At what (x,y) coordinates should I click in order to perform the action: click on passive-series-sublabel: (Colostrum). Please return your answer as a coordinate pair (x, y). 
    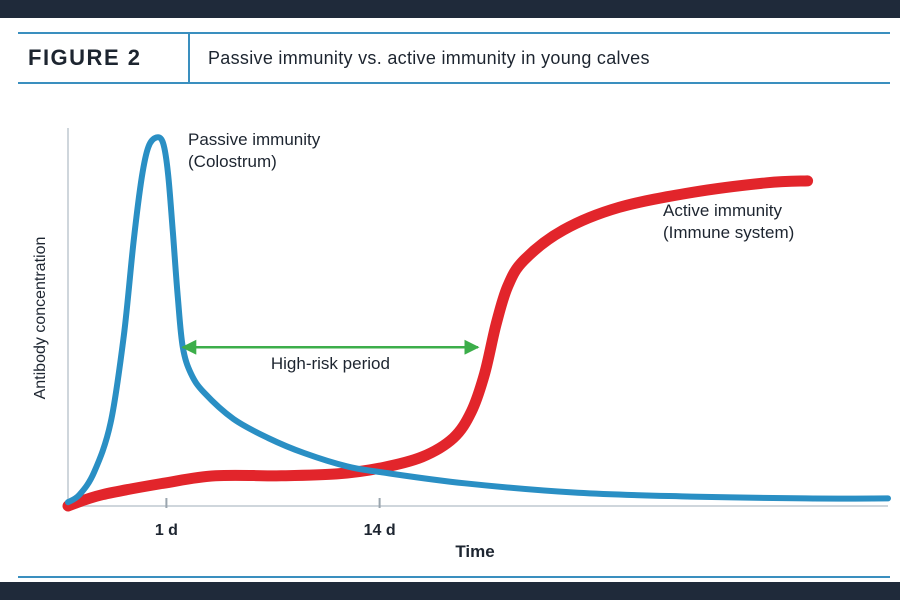
    Looking at the image, I should click on (232, 161).